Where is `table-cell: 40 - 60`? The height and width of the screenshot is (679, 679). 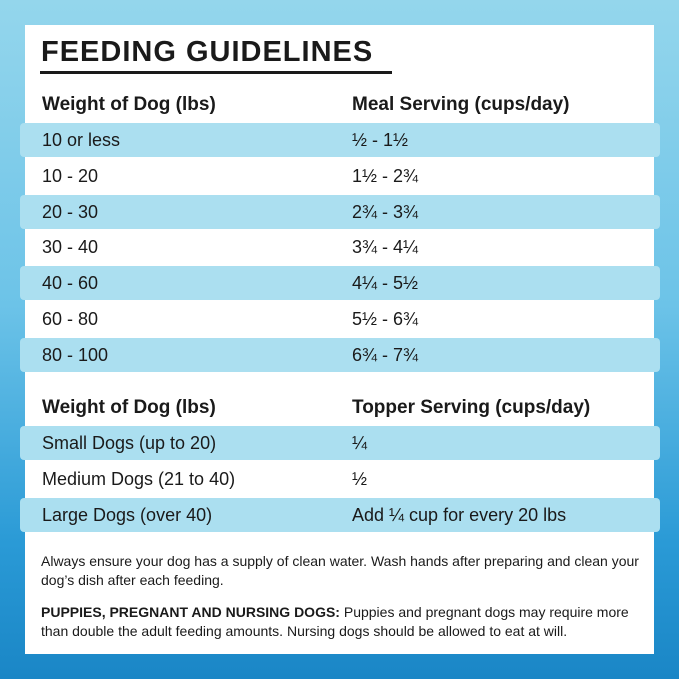 table-cell: 40 - 60 is located at coordinates (70, 283).